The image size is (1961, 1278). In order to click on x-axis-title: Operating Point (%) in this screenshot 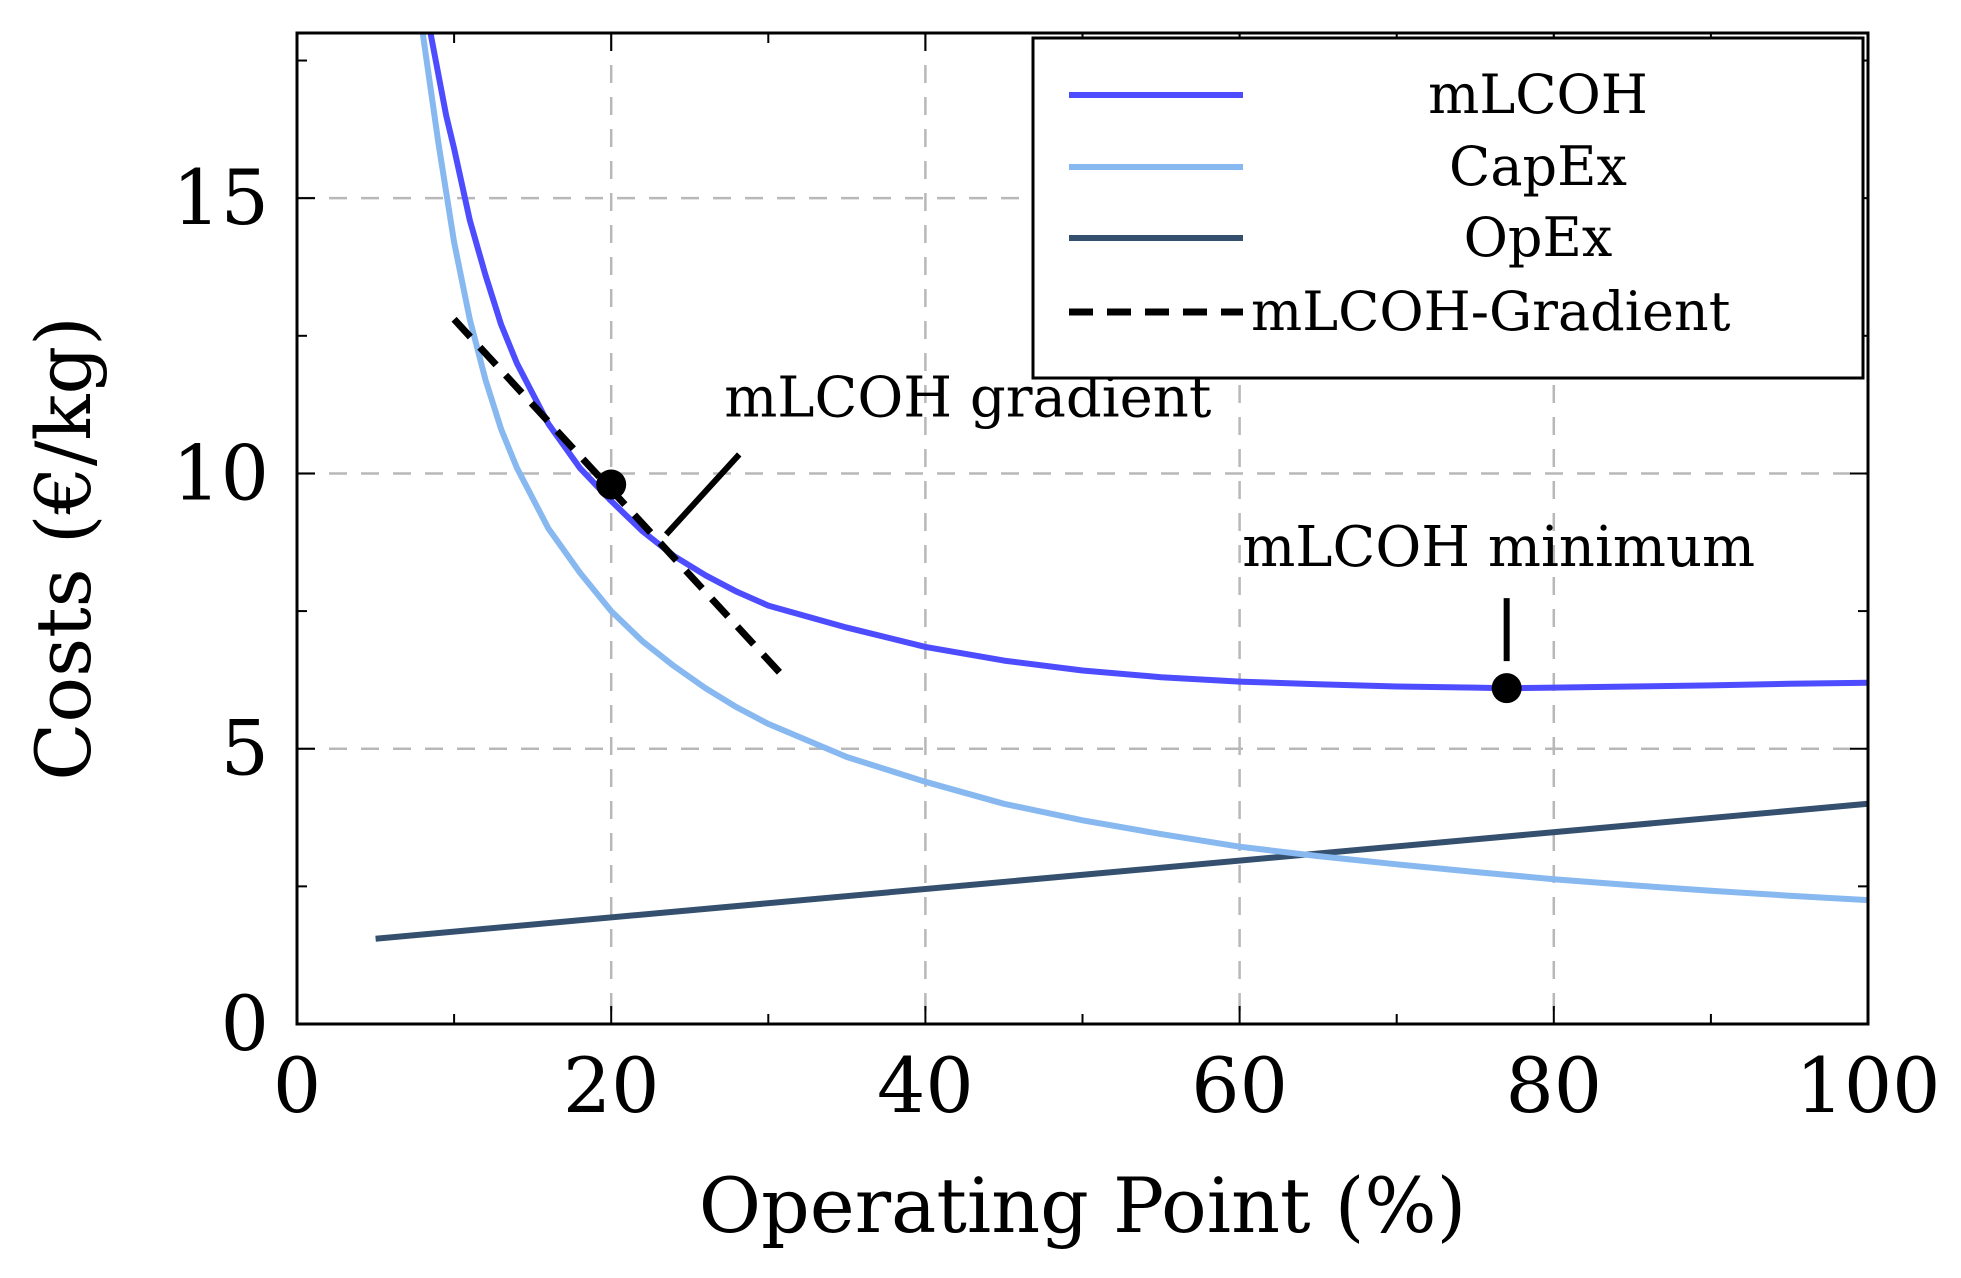, I will do `click(1082, 1205)`.